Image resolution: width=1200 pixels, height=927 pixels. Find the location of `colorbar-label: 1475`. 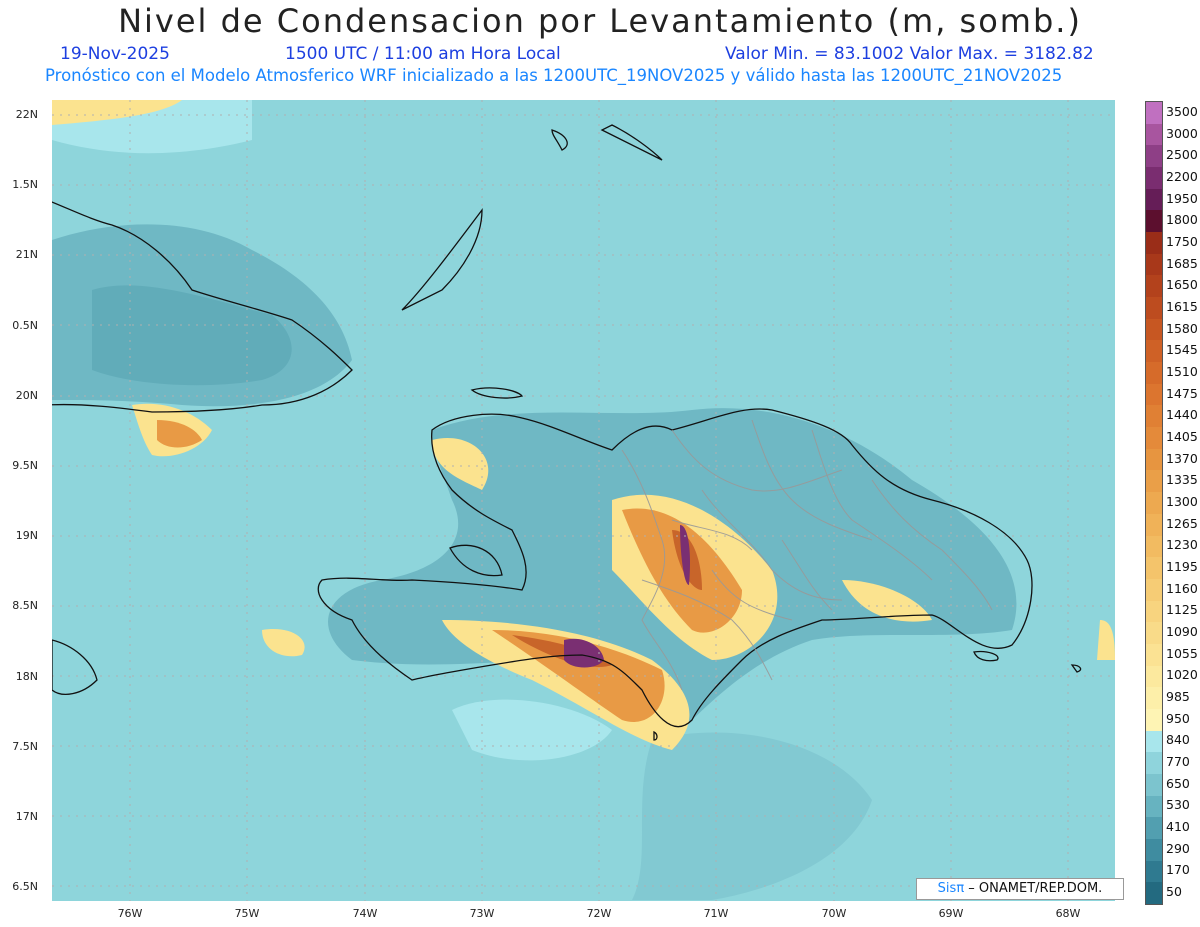

colorbar-label: 1475 is located at coordinates (1182, 393).